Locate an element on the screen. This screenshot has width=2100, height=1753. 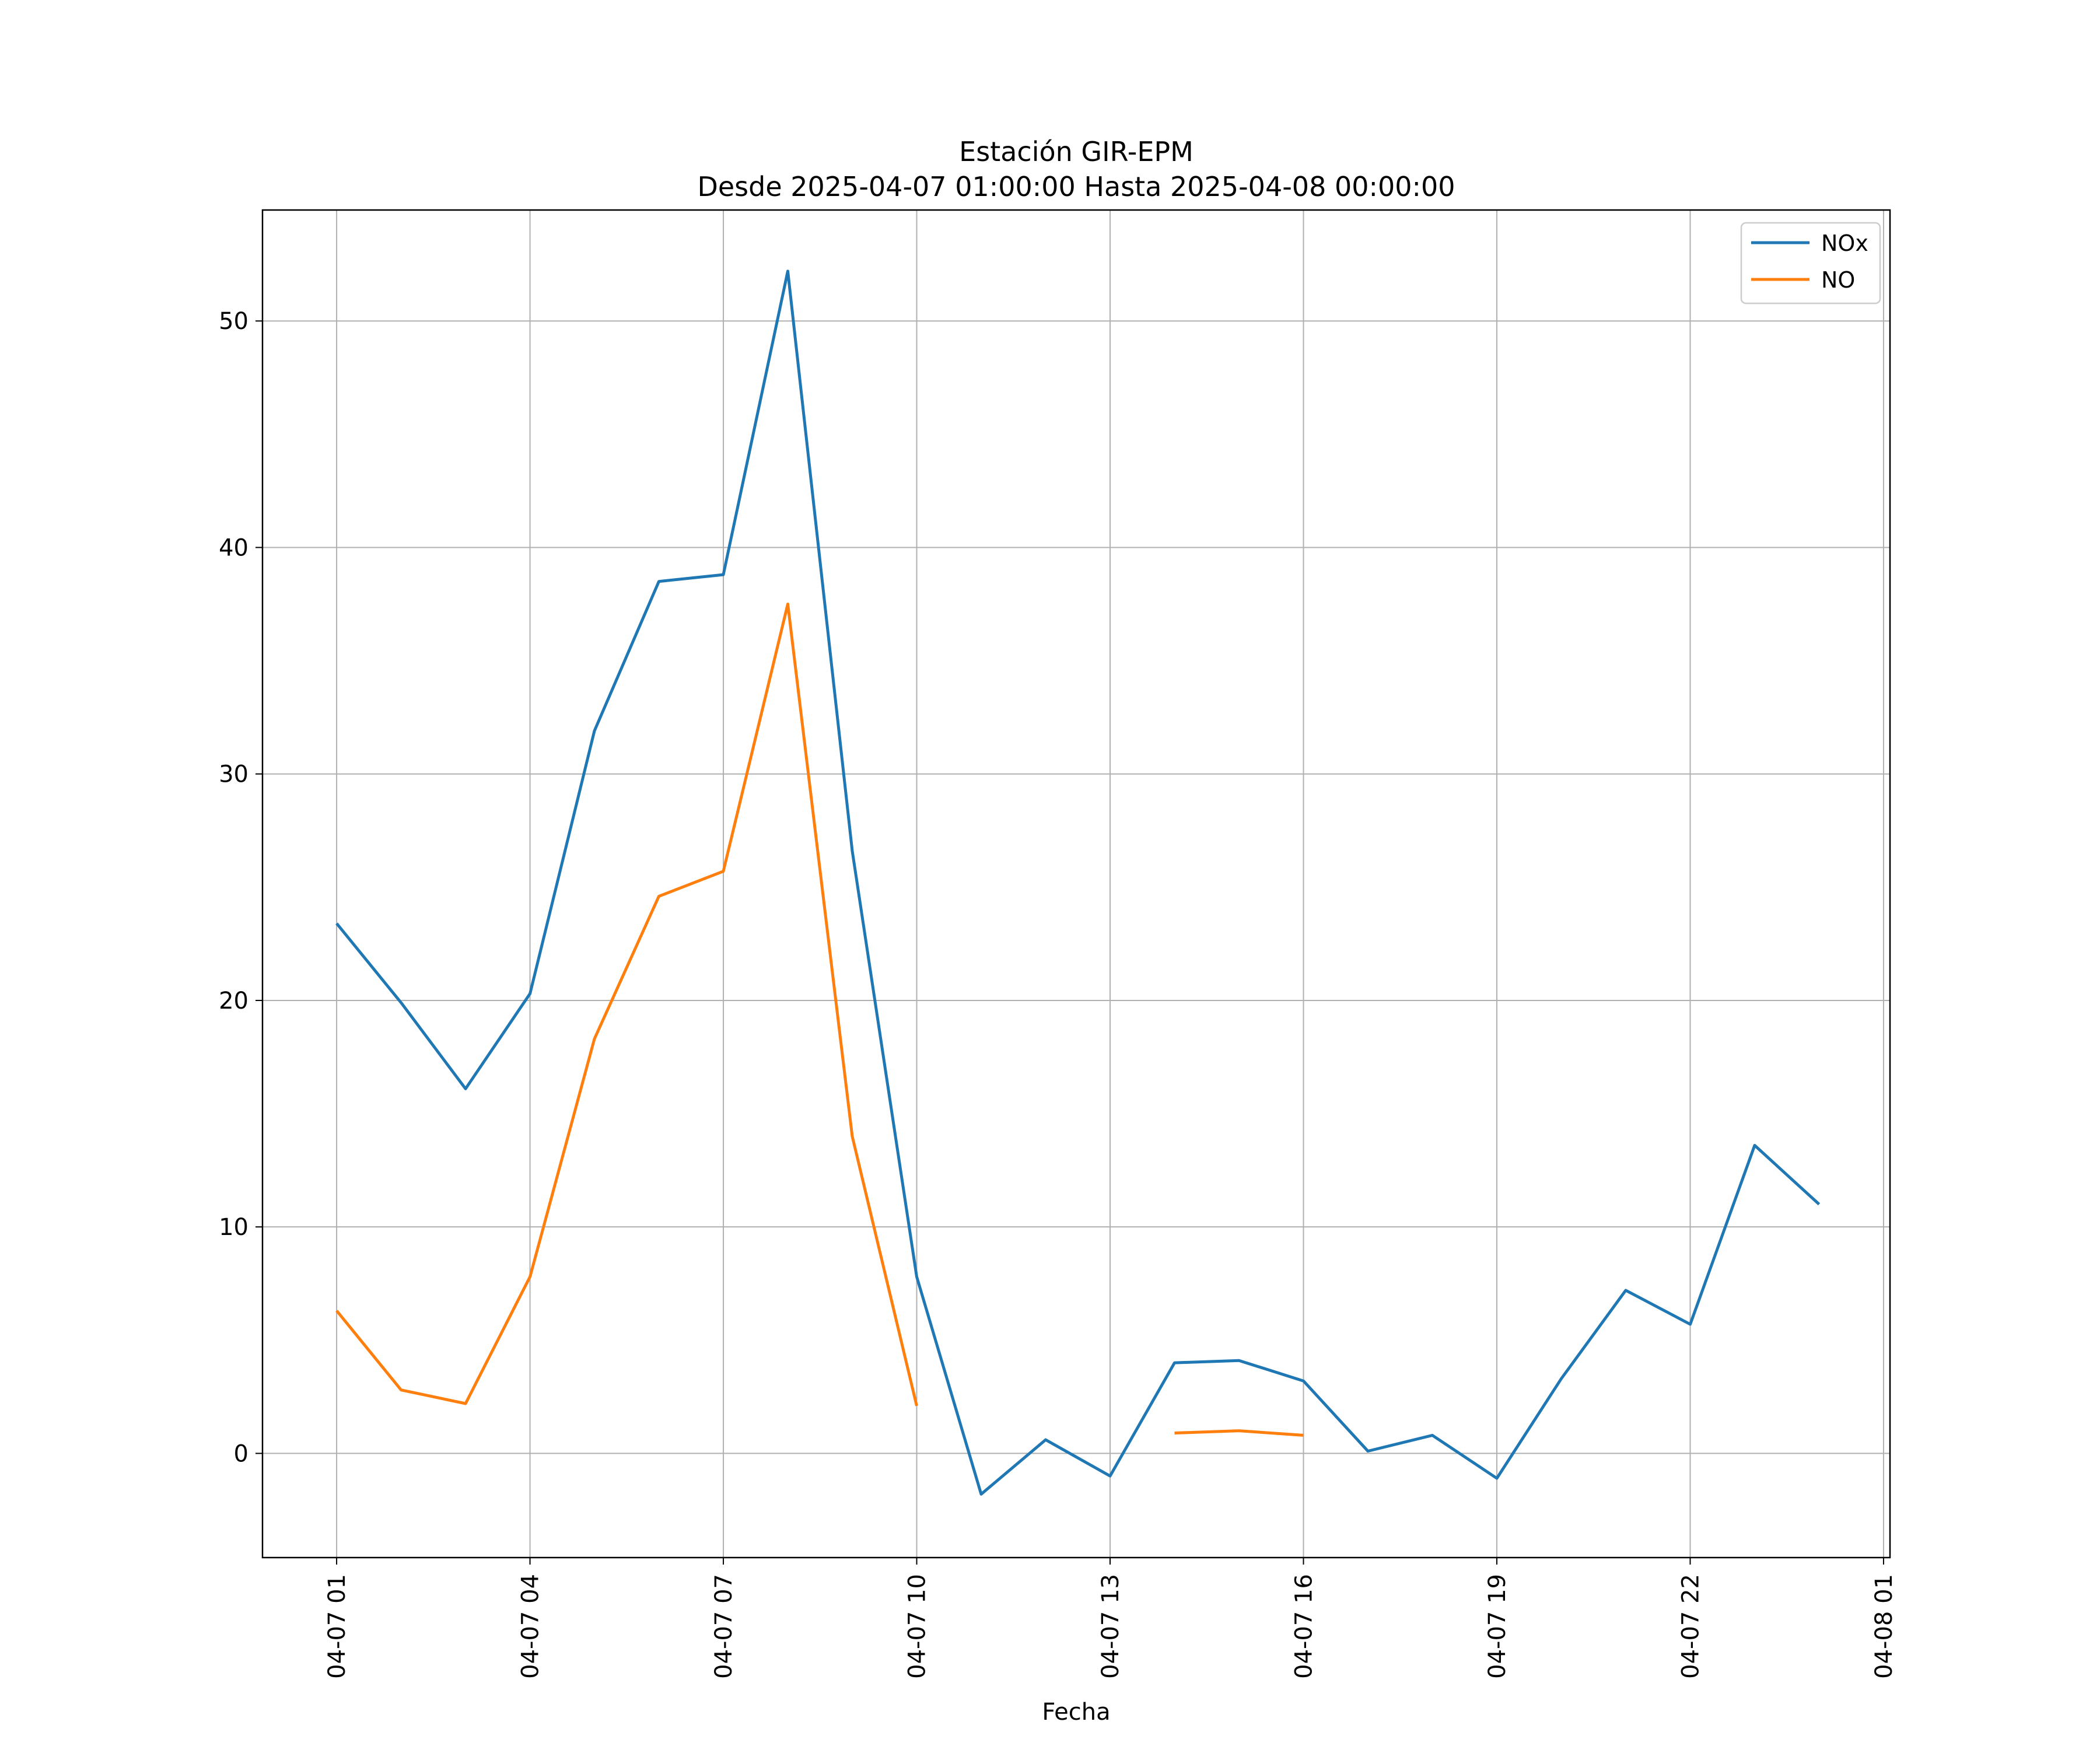
legend-label-nox: NOx is located at coordinates (1845, 243).